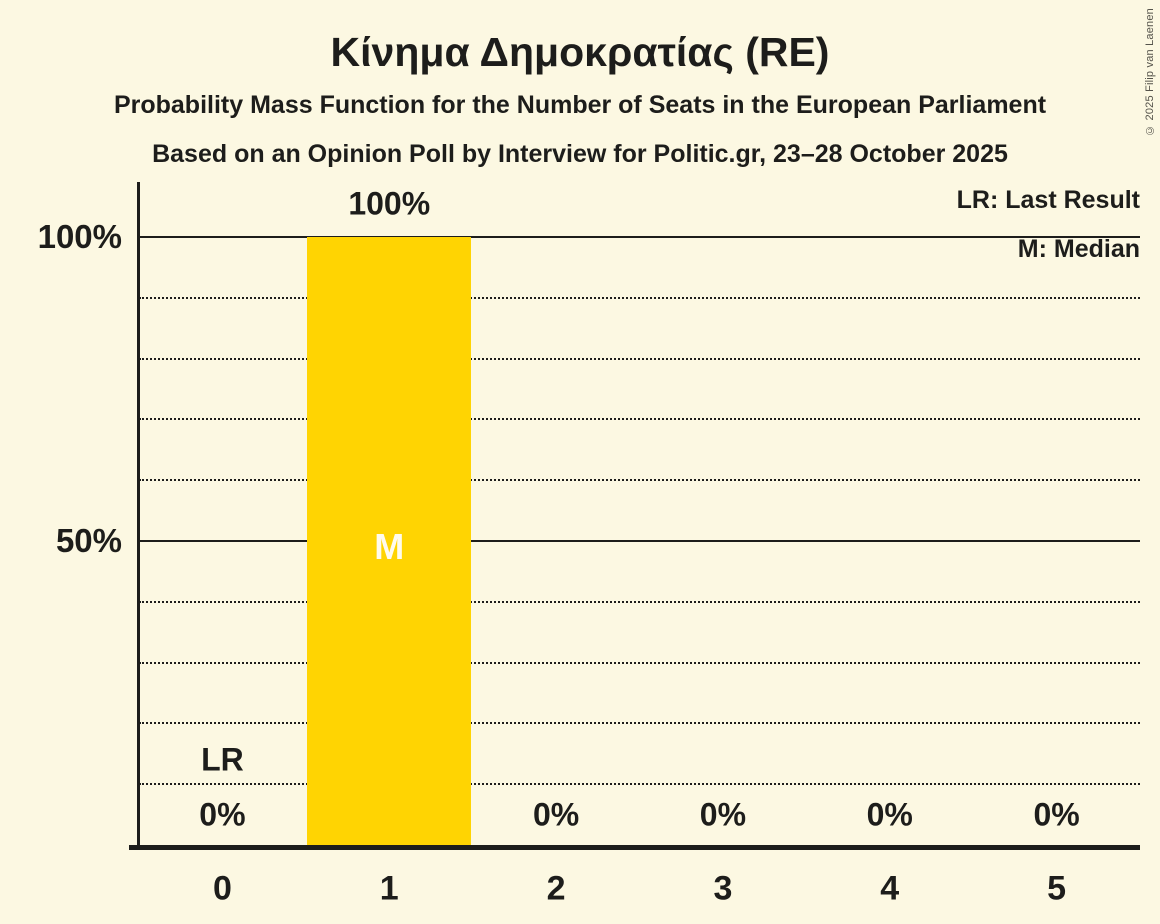 Image resolution: width=1160 pixels, height=924 pixels. What do you see at coordinates (639, 419) in the screenshot?
I see `gridline-dotted-70pct` at bounding box center [639, 419].